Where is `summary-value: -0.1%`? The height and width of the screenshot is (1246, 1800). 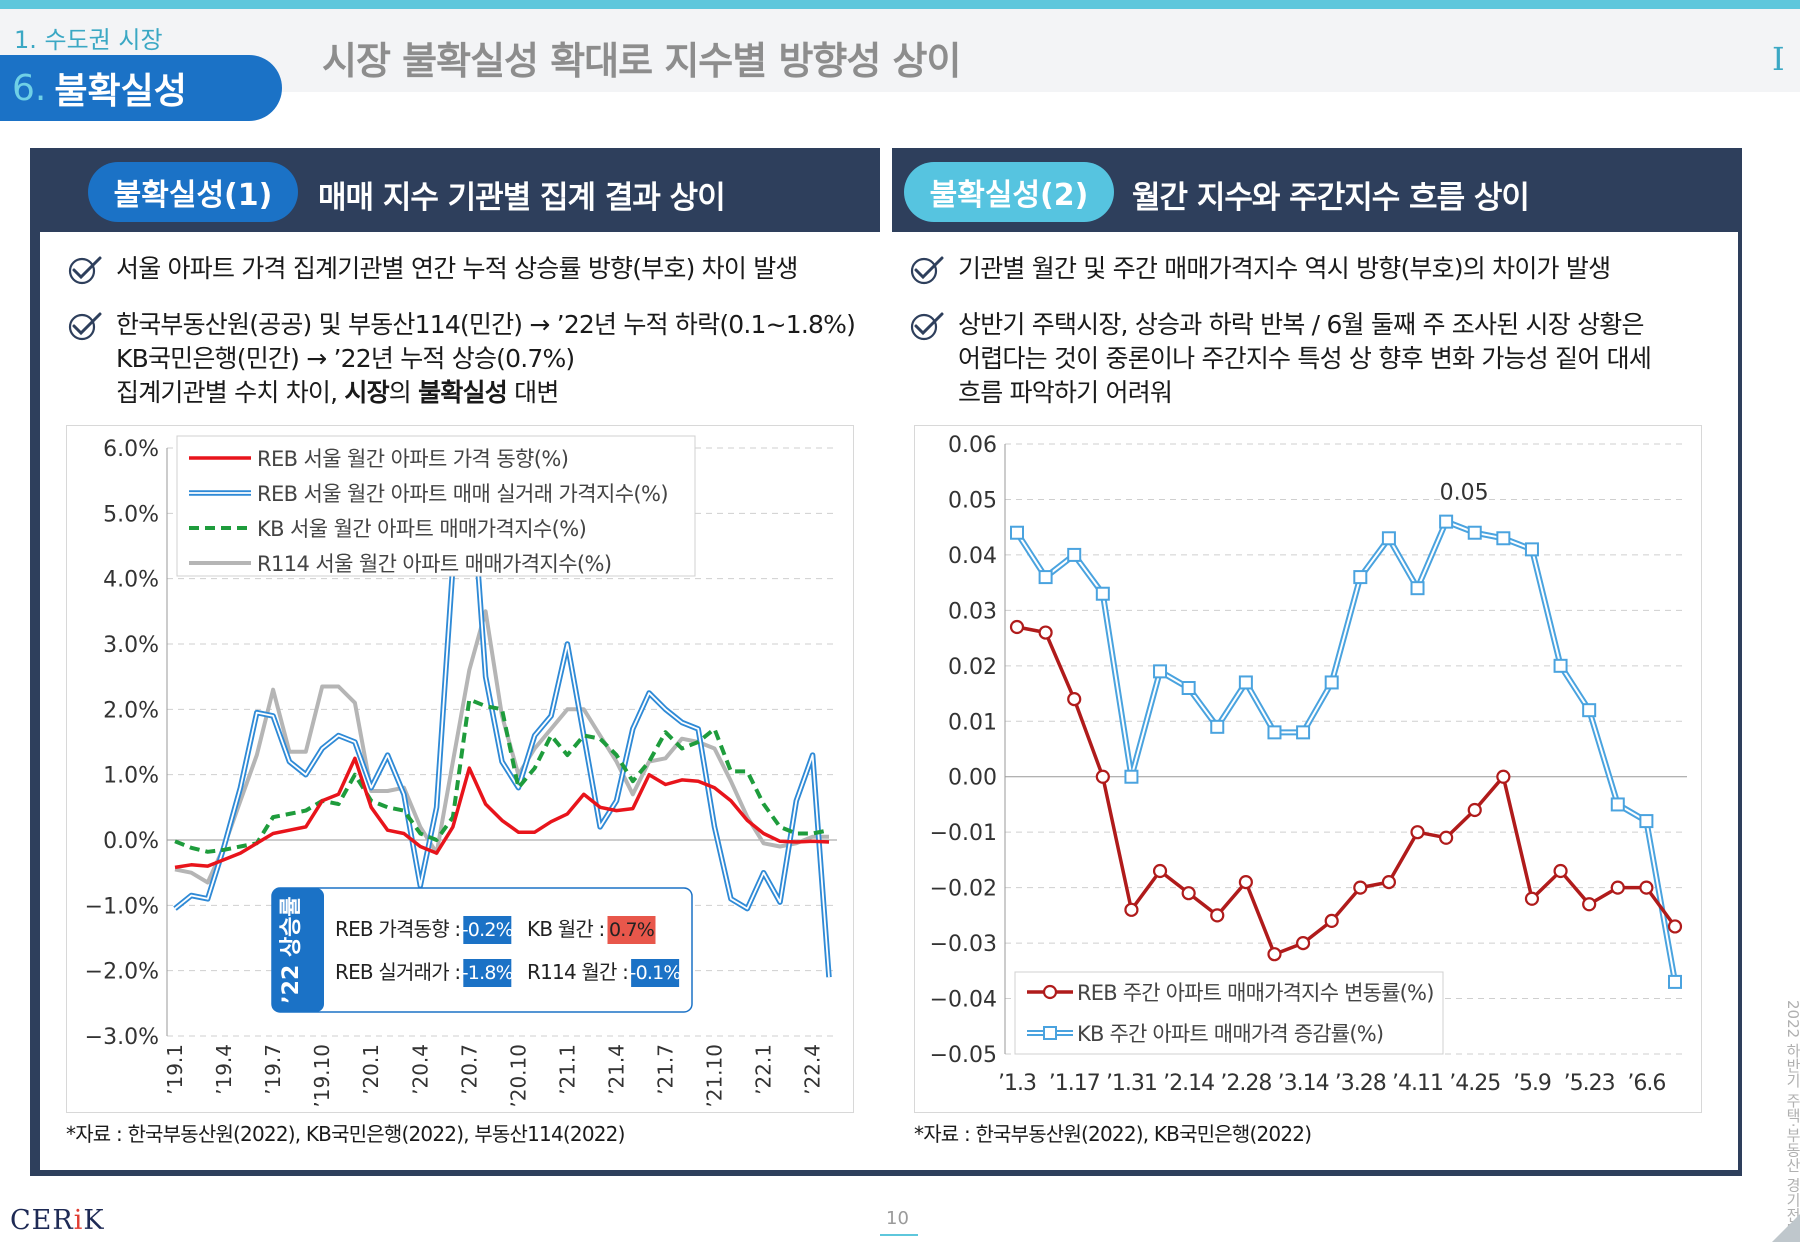
summary-value: -0.1% is located at coordinates (655, 973).